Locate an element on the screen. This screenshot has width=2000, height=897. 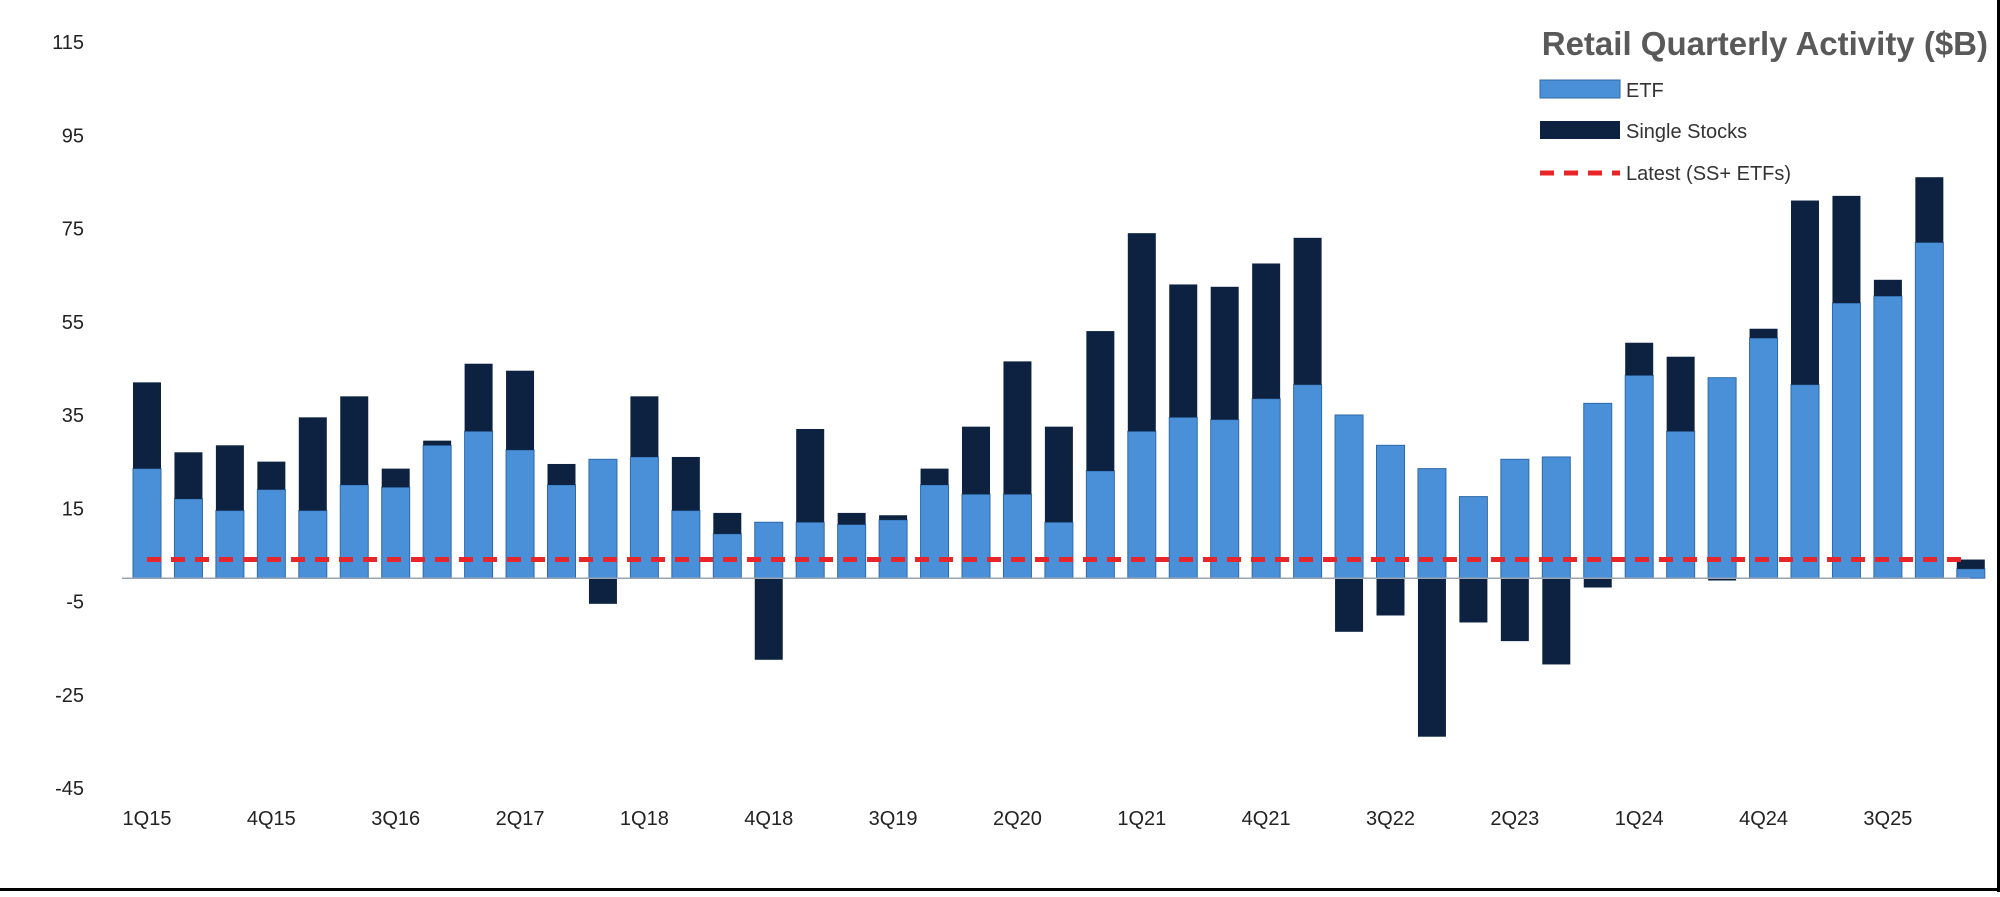
bar-single-stocks-1Q23 is located at coordinates (1473, 600).